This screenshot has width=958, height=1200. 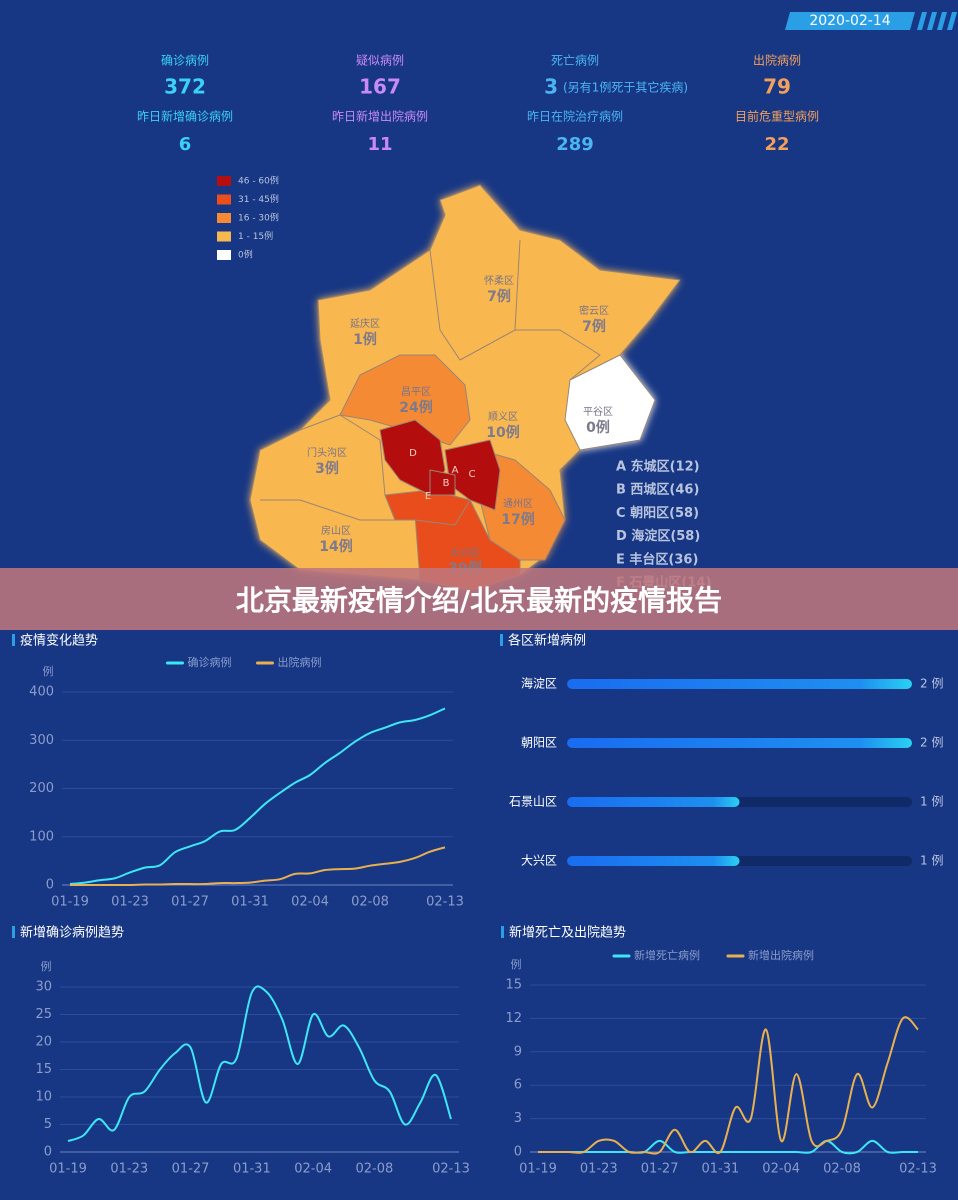 I want to click on y-tick-label: 0, so click(x=518, y=1152).